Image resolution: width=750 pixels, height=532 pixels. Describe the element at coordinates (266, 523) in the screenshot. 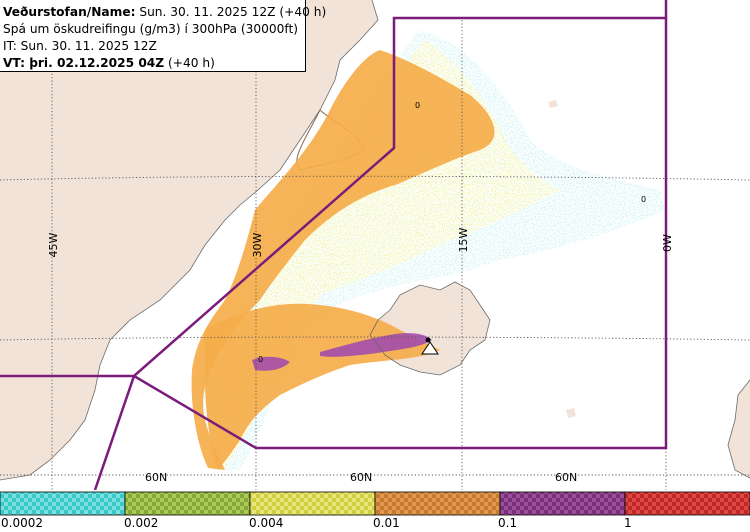

I see `legend-tick-2: 0.004` at that location.